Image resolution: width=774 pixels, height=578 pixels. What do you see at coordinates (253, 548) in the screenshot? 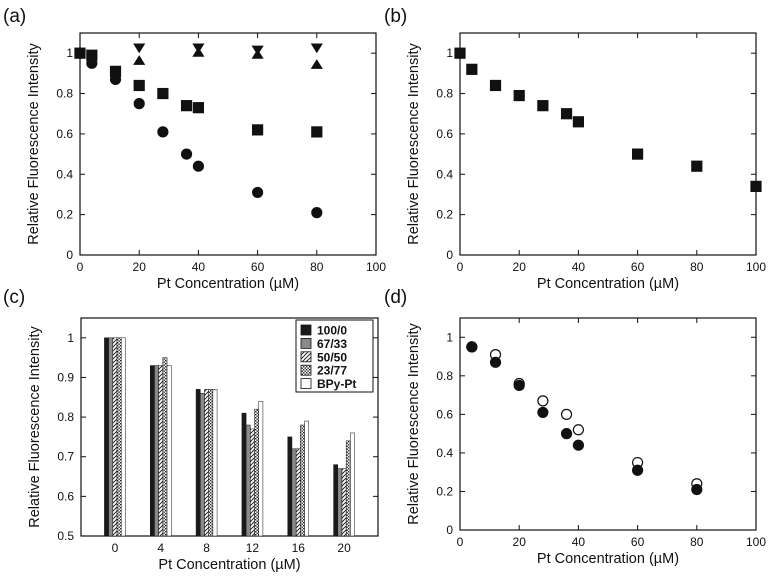
I see `x-tick-label: 12` at bounding box center [253, 548].